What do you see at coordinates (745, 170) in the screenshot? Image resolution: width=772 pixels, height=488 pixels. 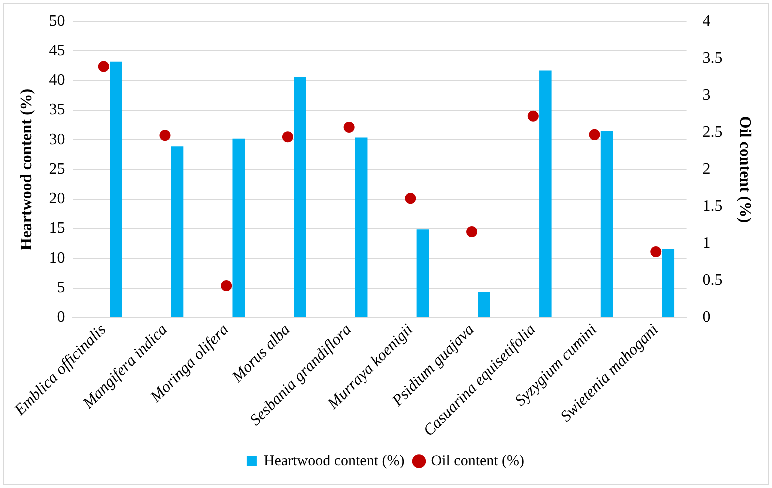 I see `y2-axis-title: Oil content (%)` at bounding box center [745, 170].